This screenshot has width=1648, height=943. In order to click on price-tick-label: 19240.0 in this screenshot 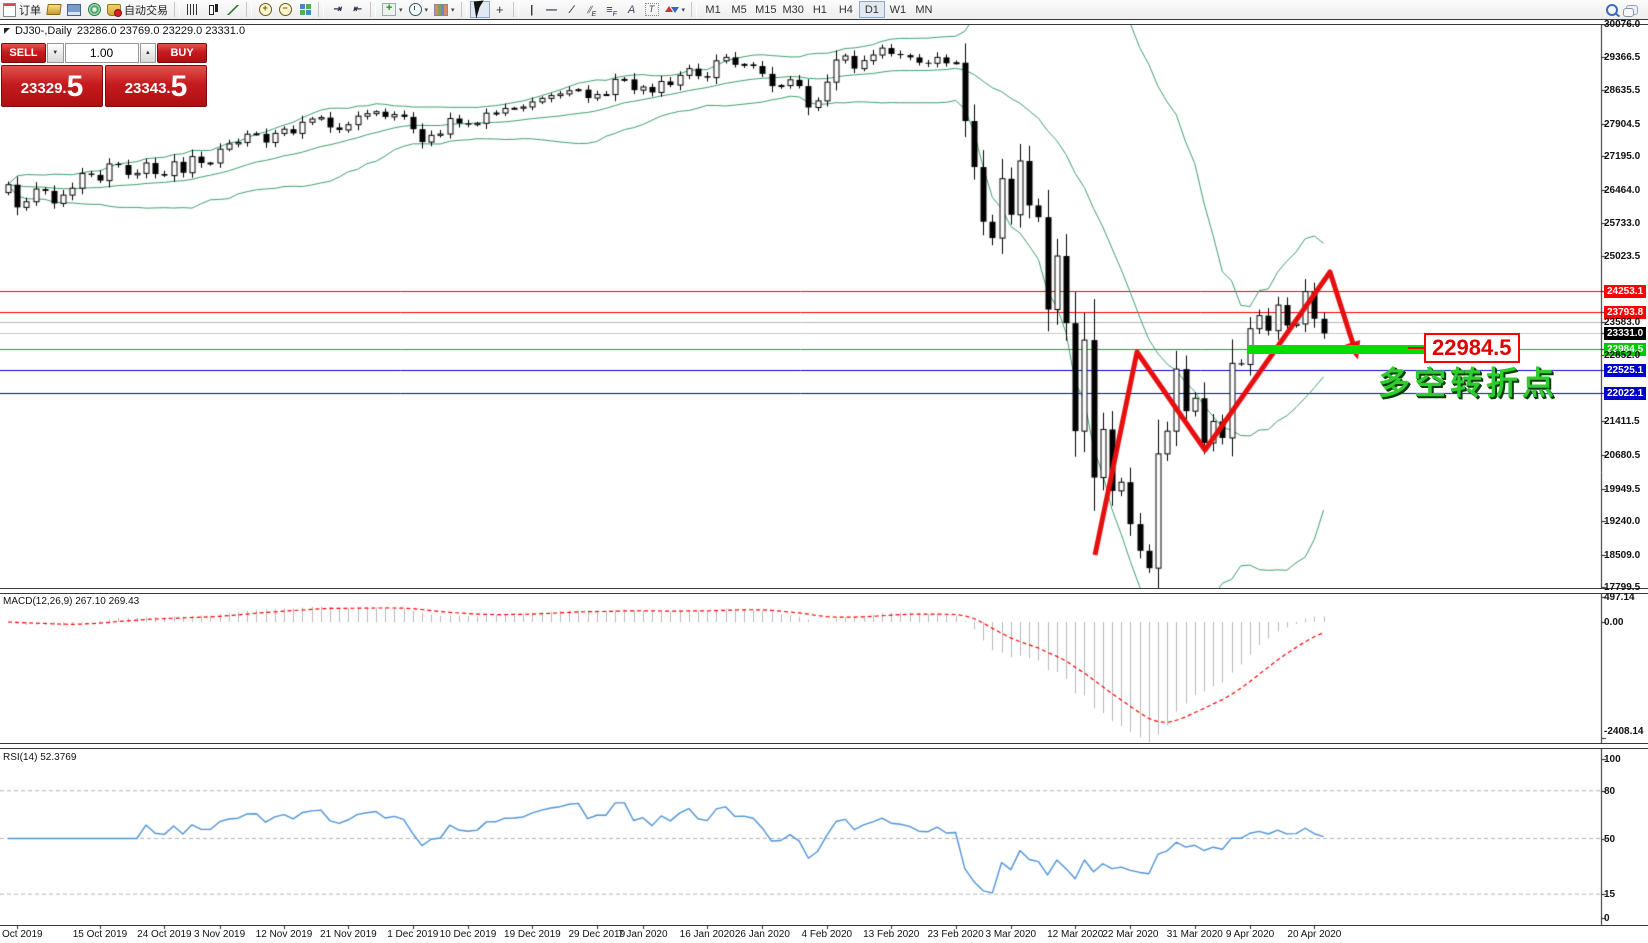, I will do `click(1622, 522)`.